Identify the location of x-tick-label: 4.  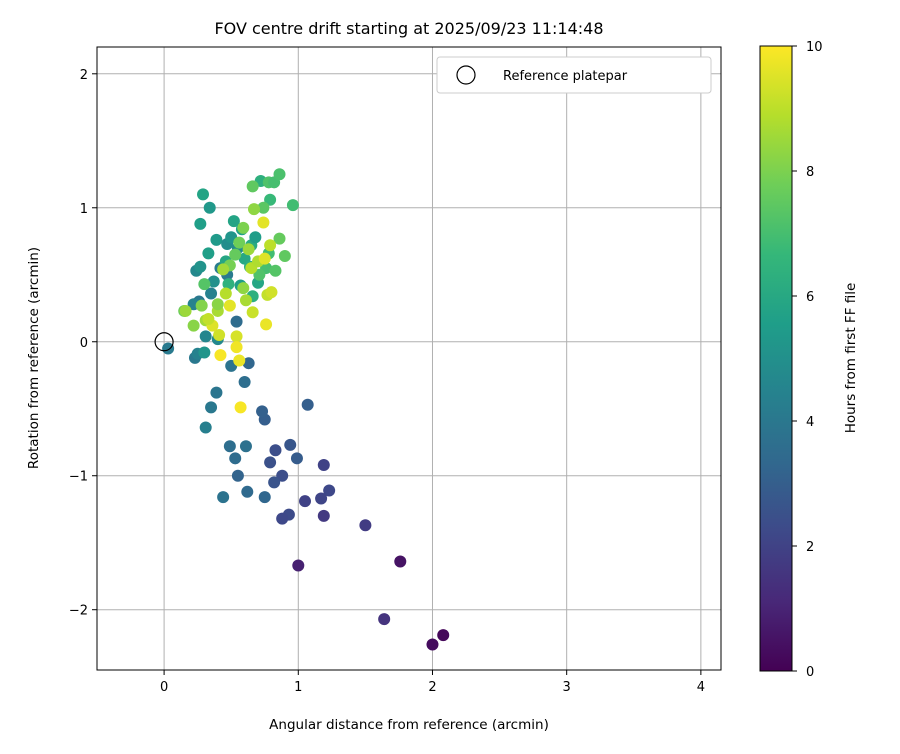
(701, 687).